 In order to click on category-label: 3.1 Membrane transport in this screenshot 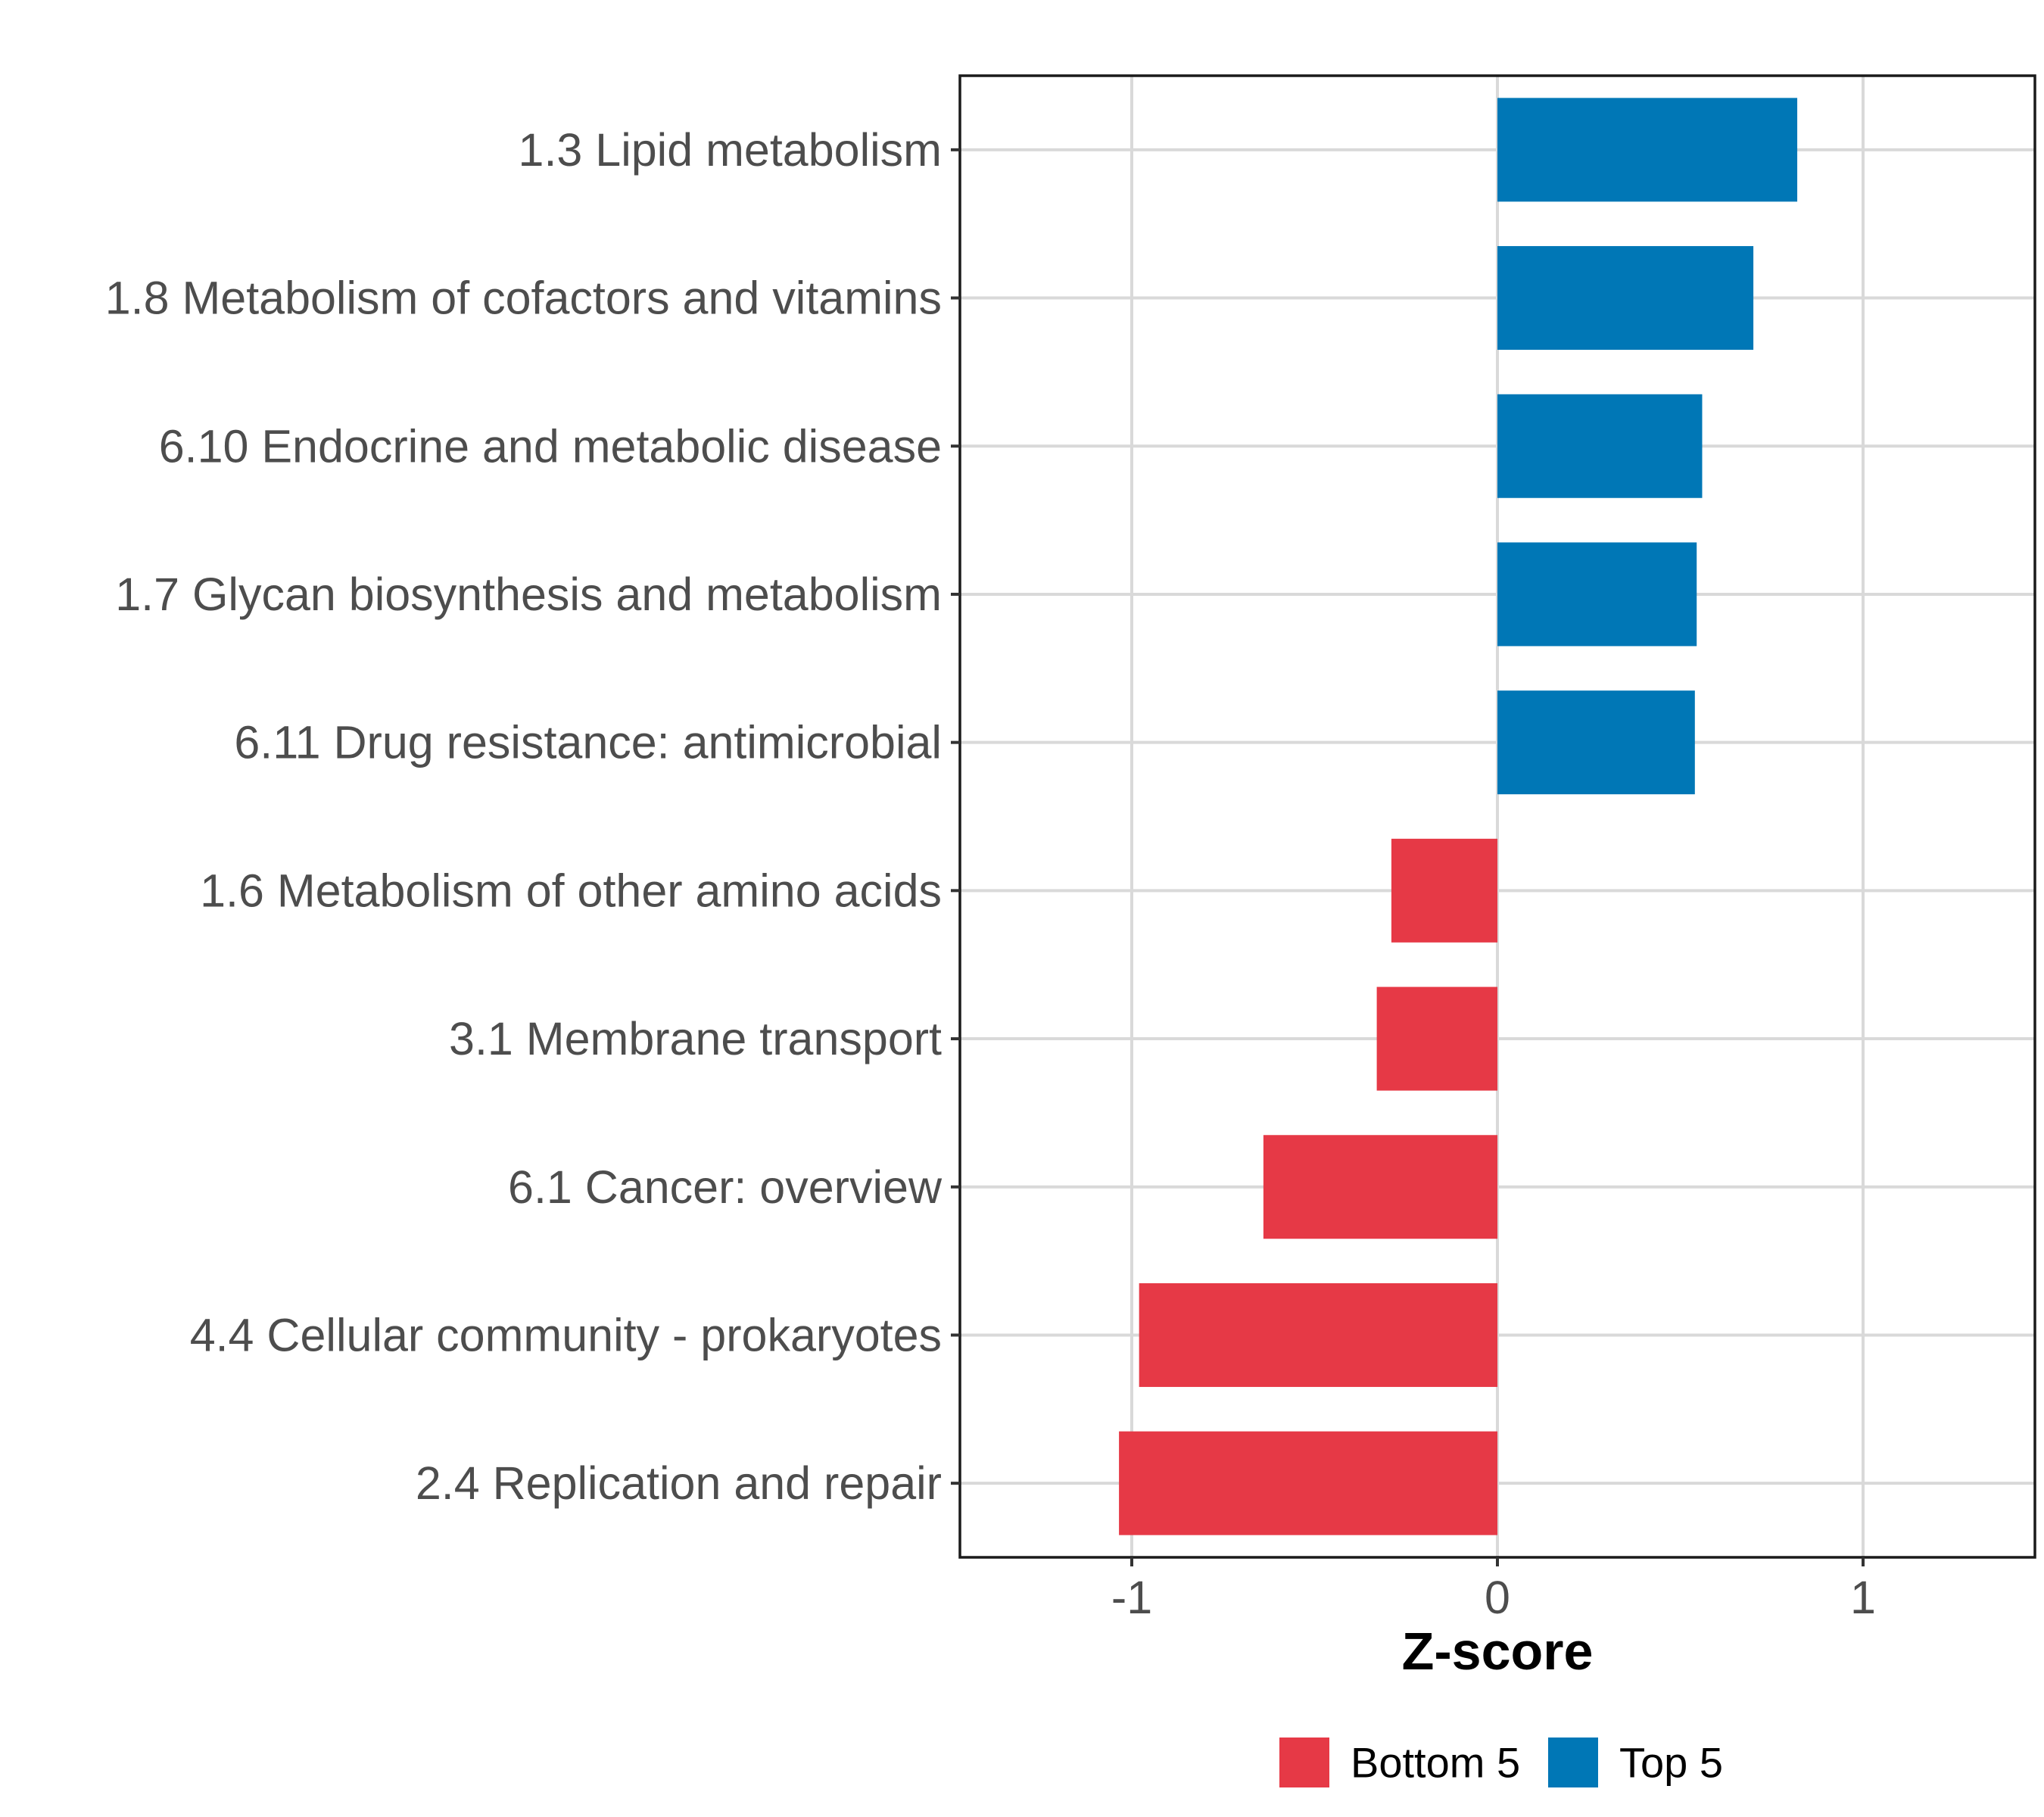, I will do `click(695, 1038)`.